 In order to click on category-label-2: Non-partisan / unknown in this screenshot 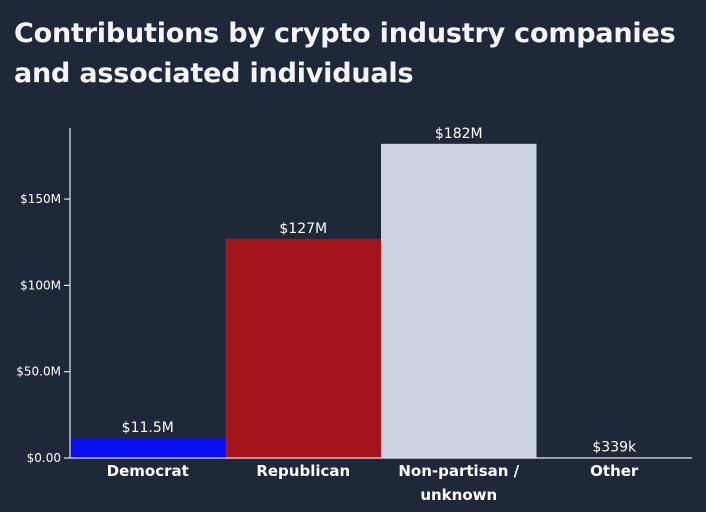, I will do `click(458, 483)`.